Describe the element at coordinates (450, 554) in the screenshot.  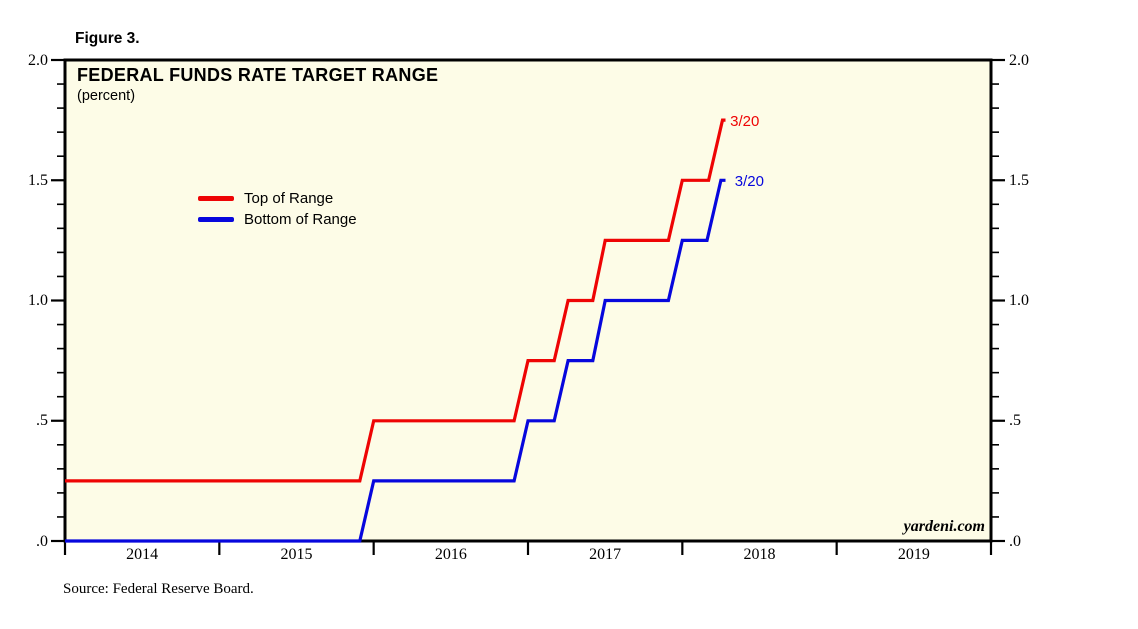
I see `x-axis-year-label: 2016` at that location.